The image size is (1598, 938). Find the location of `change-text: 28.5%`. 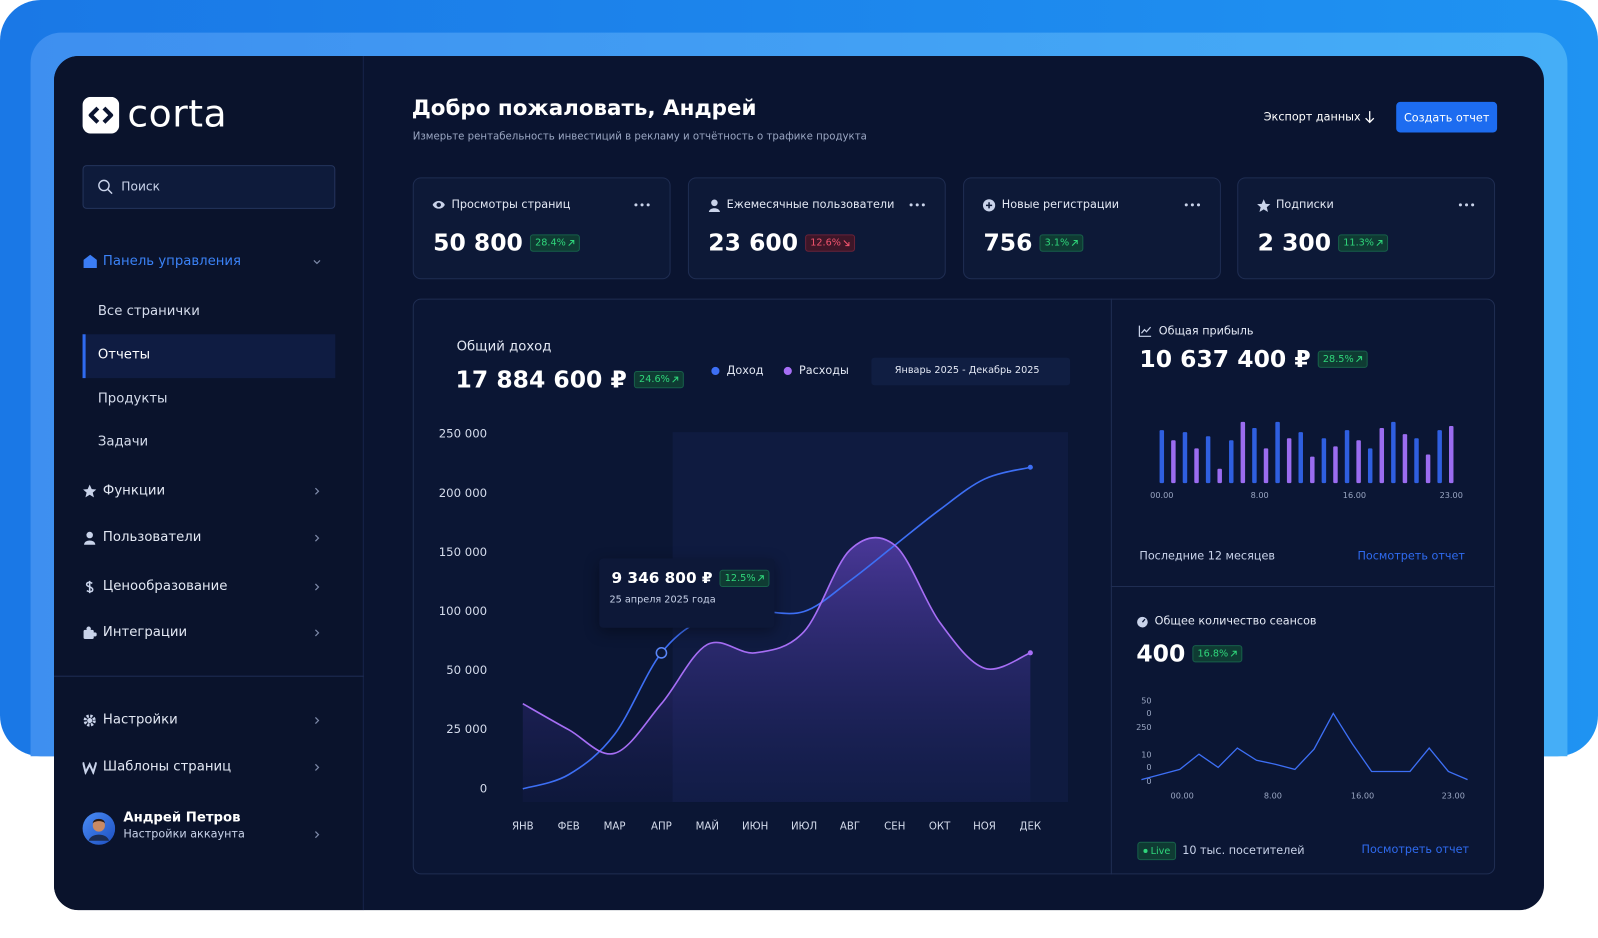

change-text: 28.5% is located at coordinates (1338, 360).